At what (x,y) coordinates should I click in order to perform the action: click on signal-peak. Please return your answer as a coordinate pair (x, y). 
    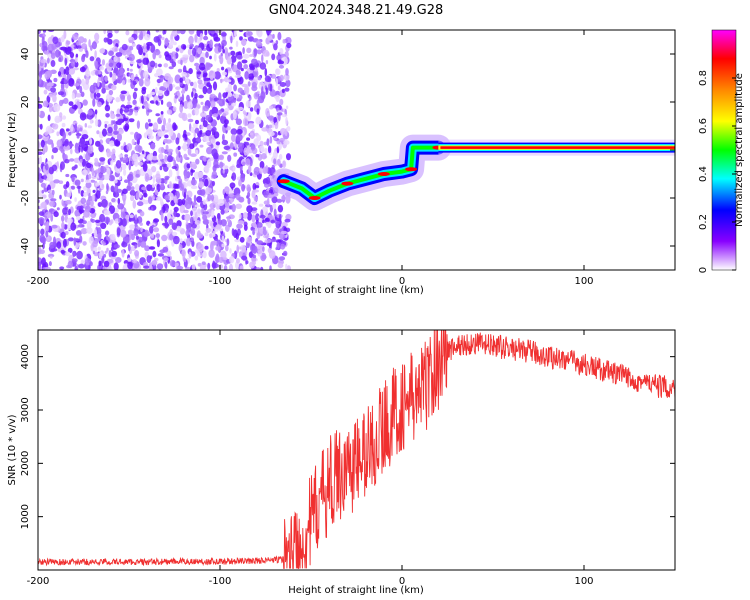
    Looking at the image, I should click on (283, 181).